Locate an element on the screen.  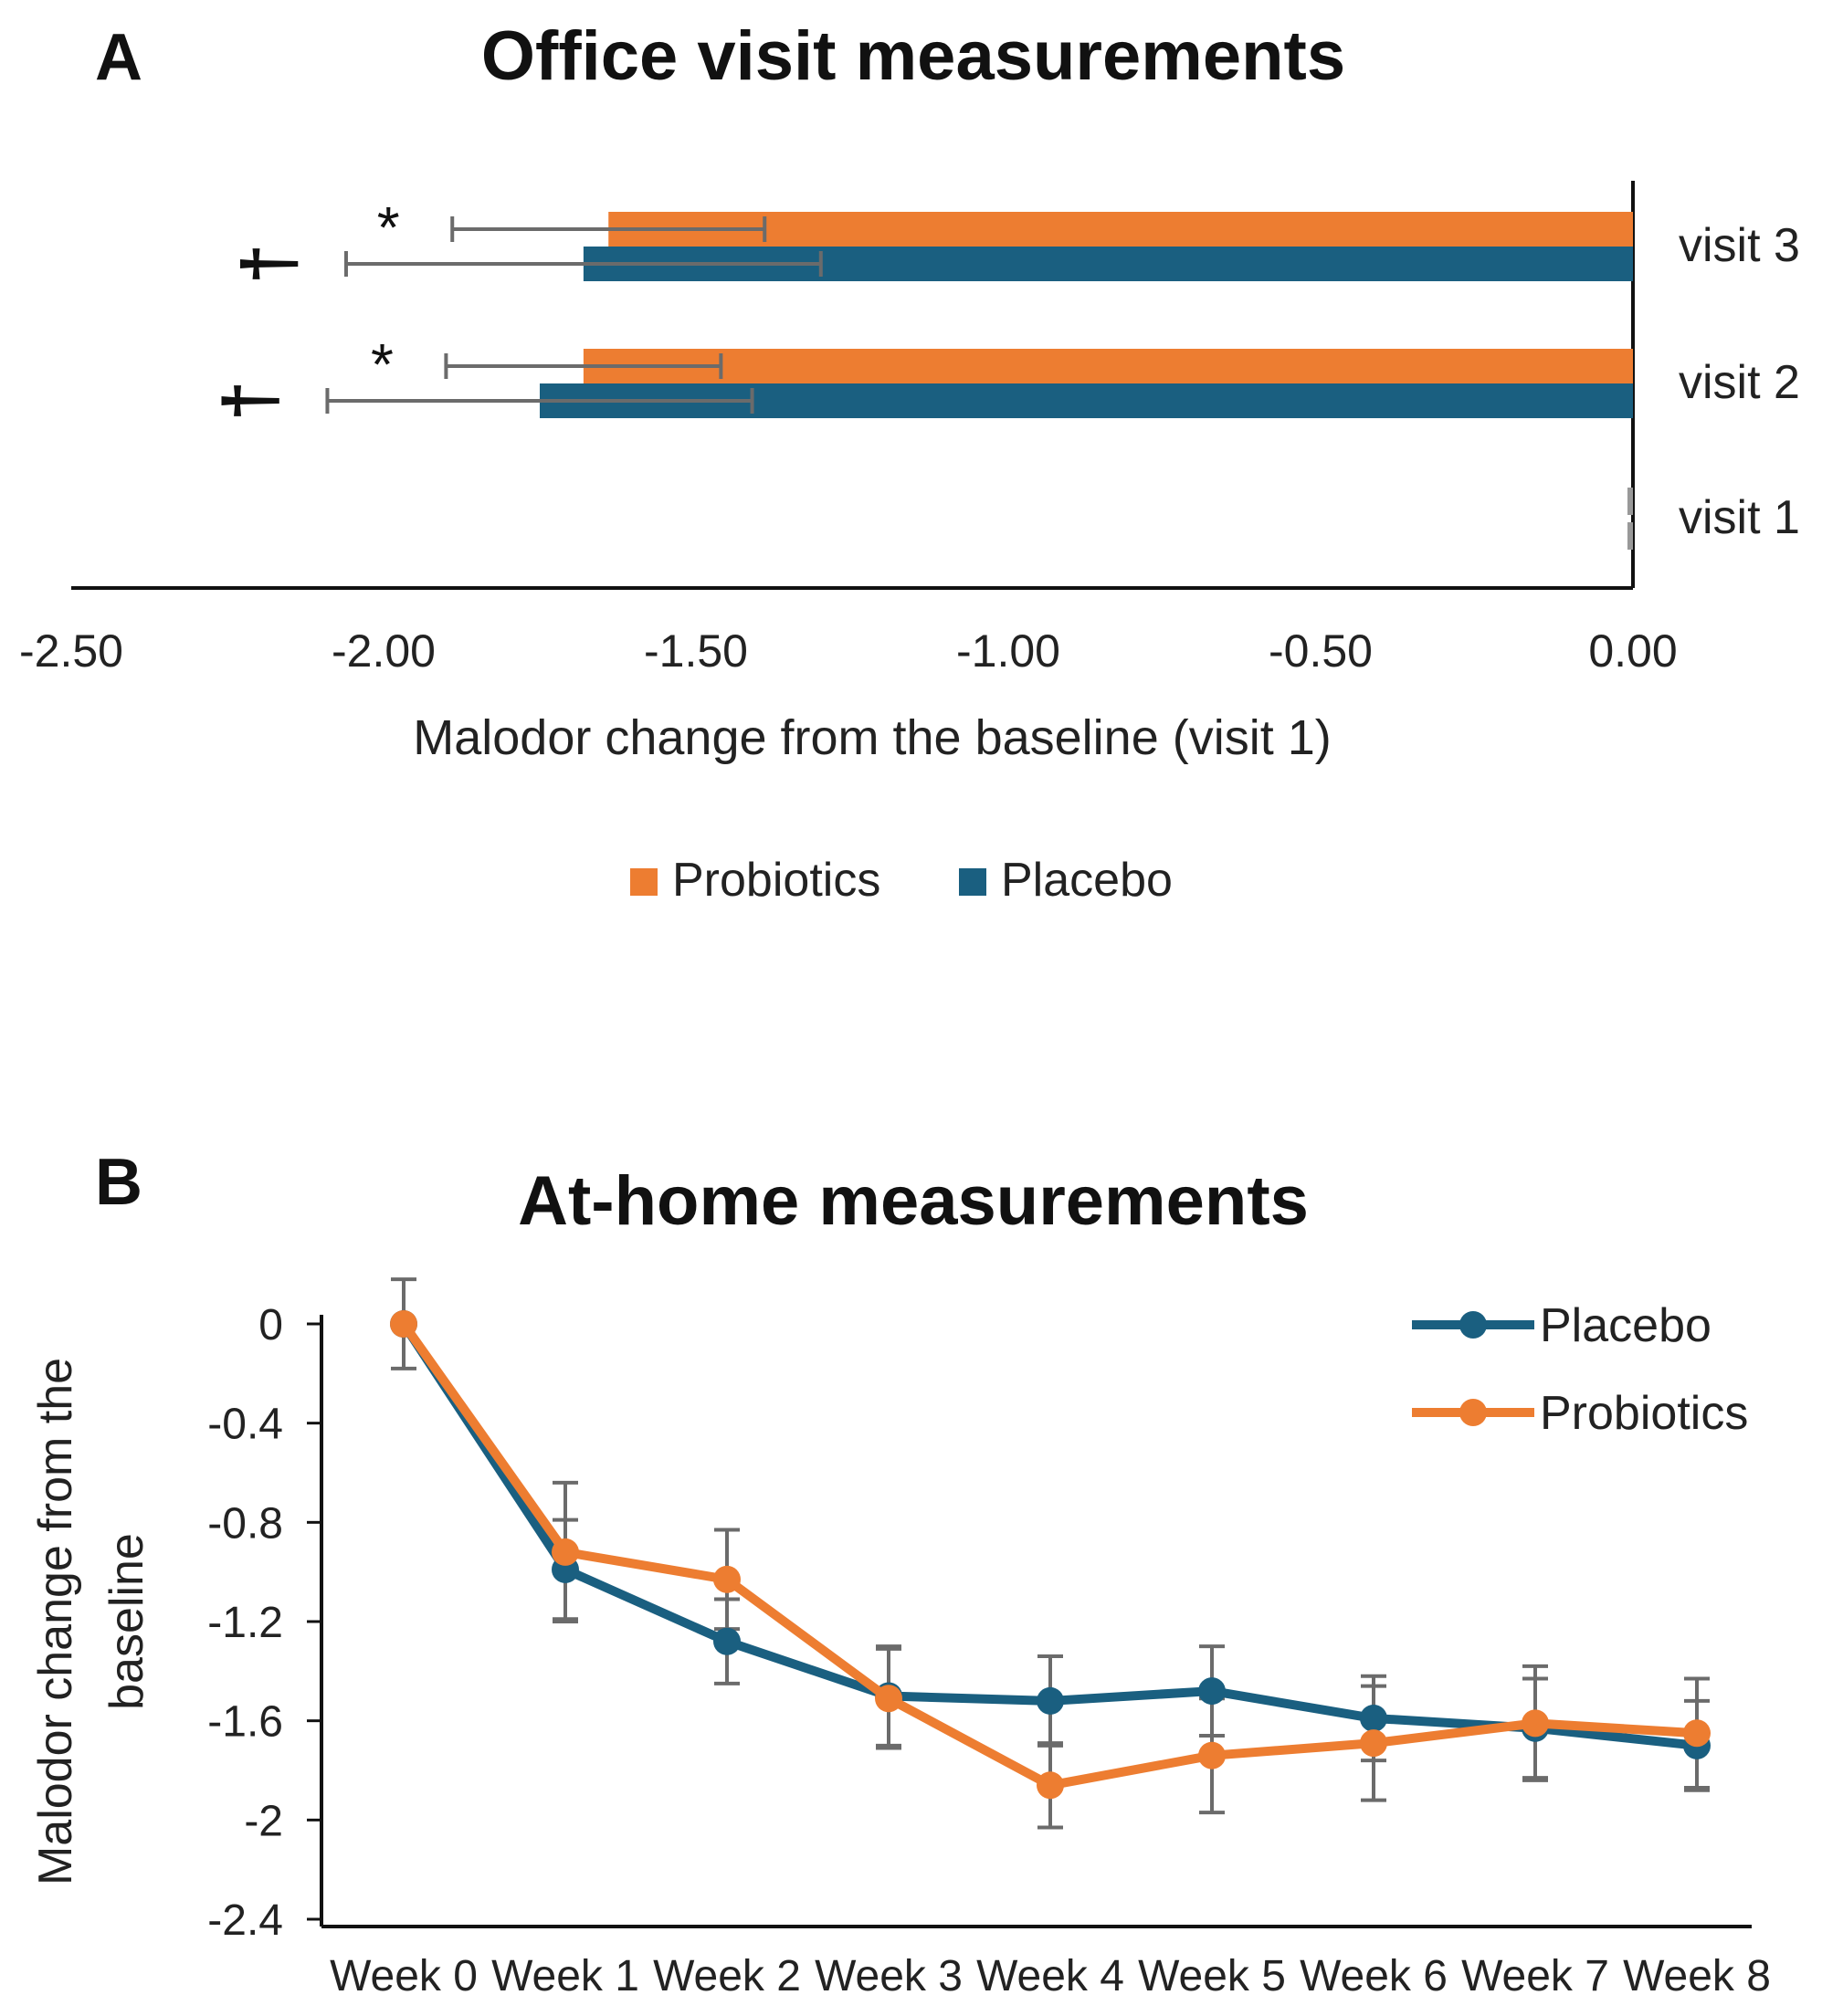
y-tick-label: -0.4 is located at coordinates (245, 1425).